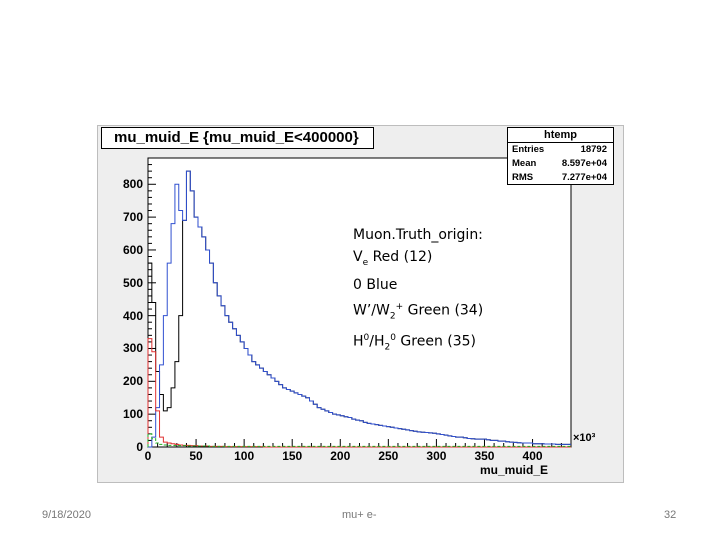 This screenshot has width=720, height=540. I want to click on stats-rms-value: 7.277e+04, so click(584, 177).